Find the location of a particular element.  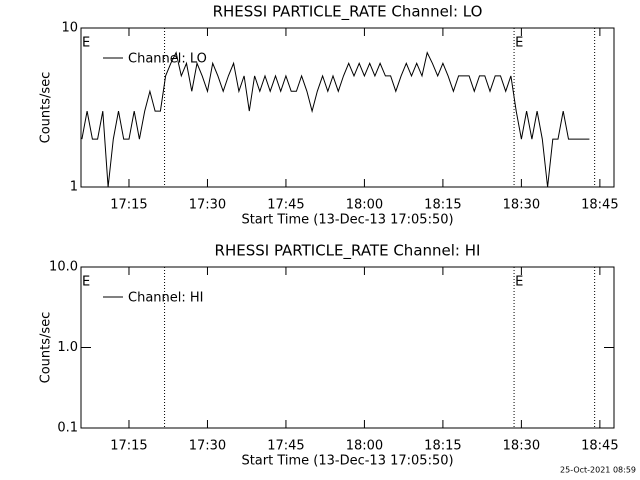

legend-label: Channel: LO is located at coordinates (167, 59).